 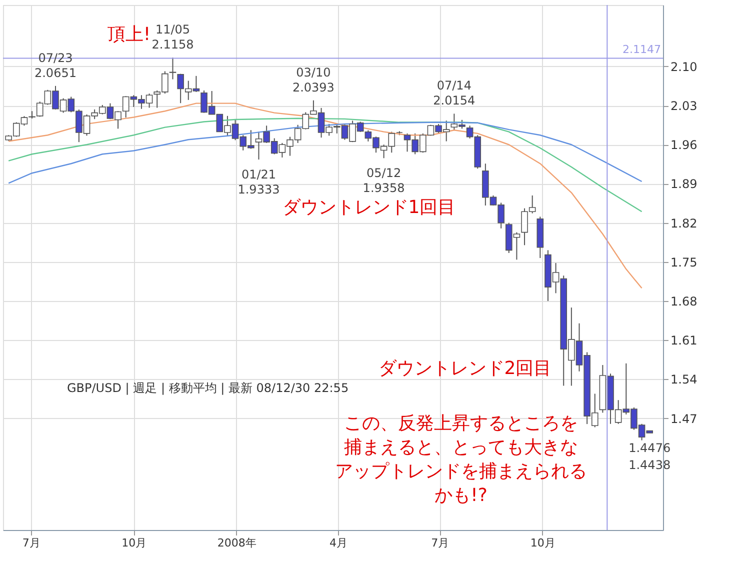 What do you see at coordinates (684, 262) in the screenshot?
I see `y-tick-label: 1.75` at bounding box center [684, 262].